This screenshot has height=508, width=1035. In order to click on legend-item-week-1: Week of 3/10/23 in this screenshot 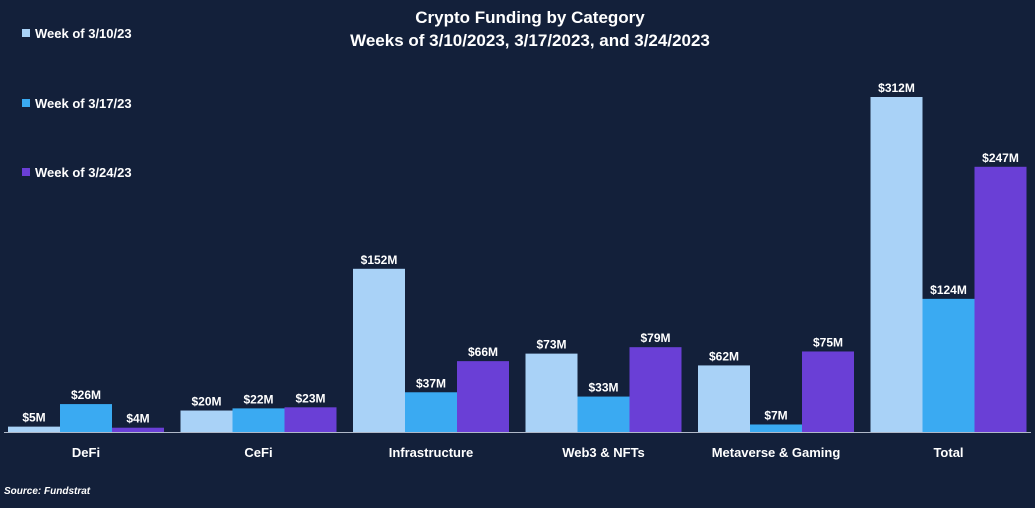, I will do `click(77, 34)`.